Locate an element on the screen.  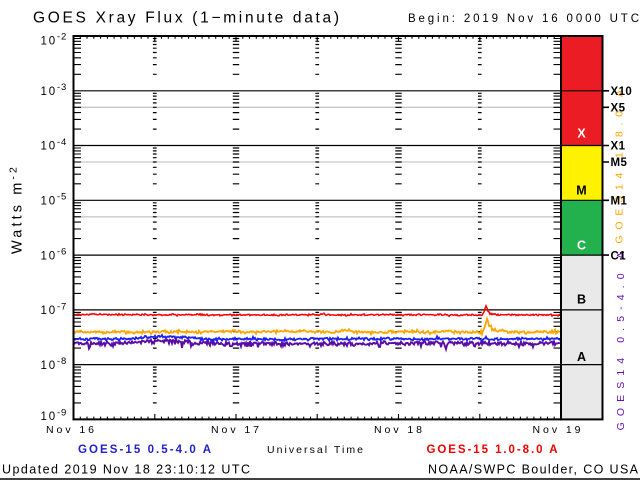
svg-text: -8 is located at coordinates (62, 361).